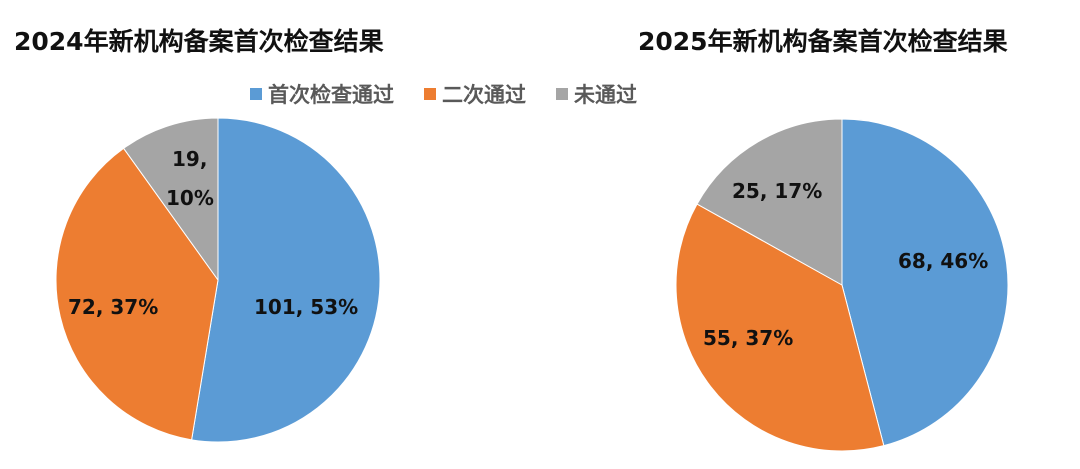 The height and width of the screenshot is (469, 1080). Describe the element at coordinates (562, 94) in the screenshot. I see `legend-swatch-gray` at that location.